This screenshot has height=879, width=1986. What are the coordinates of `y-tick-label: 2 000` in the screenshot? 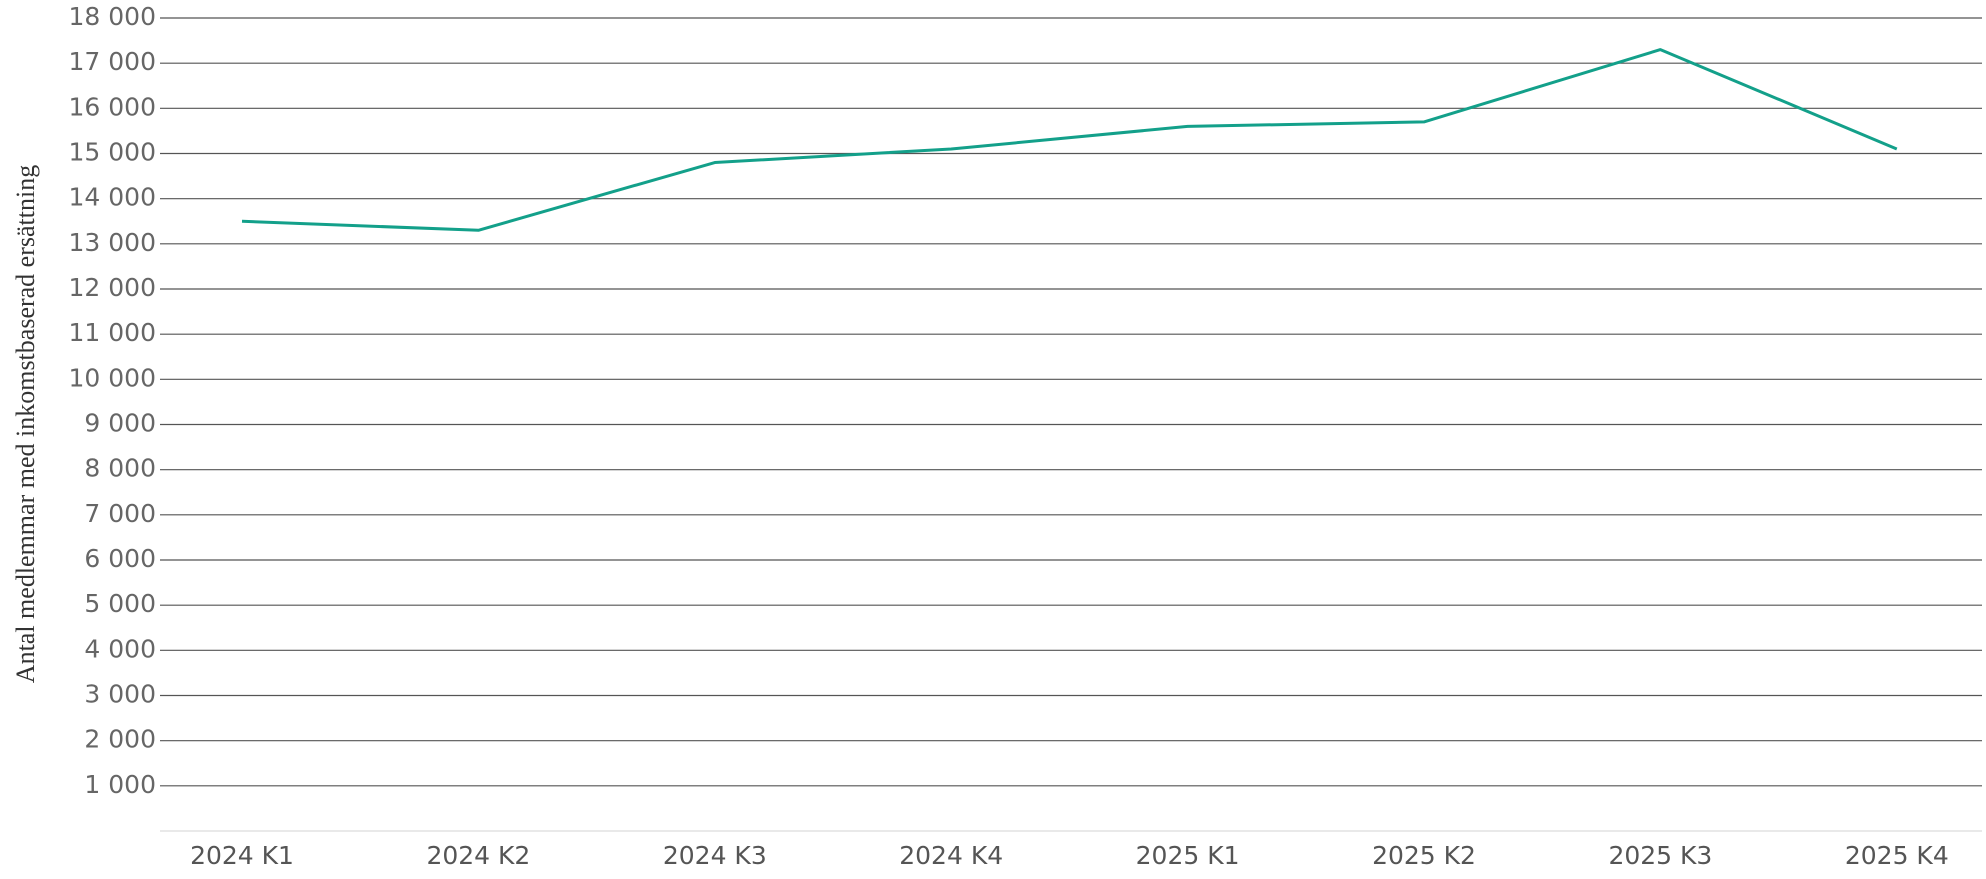 It's located at (120, 739).